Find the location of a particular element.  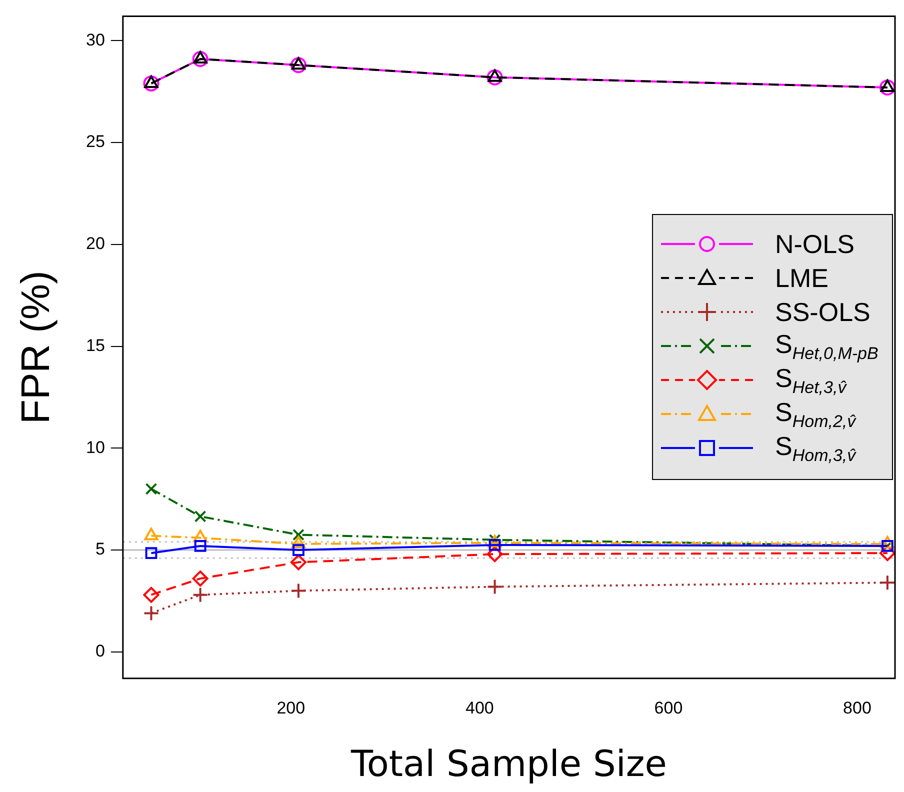

y-tick-label: 10 is located at coordinates (95, 447).